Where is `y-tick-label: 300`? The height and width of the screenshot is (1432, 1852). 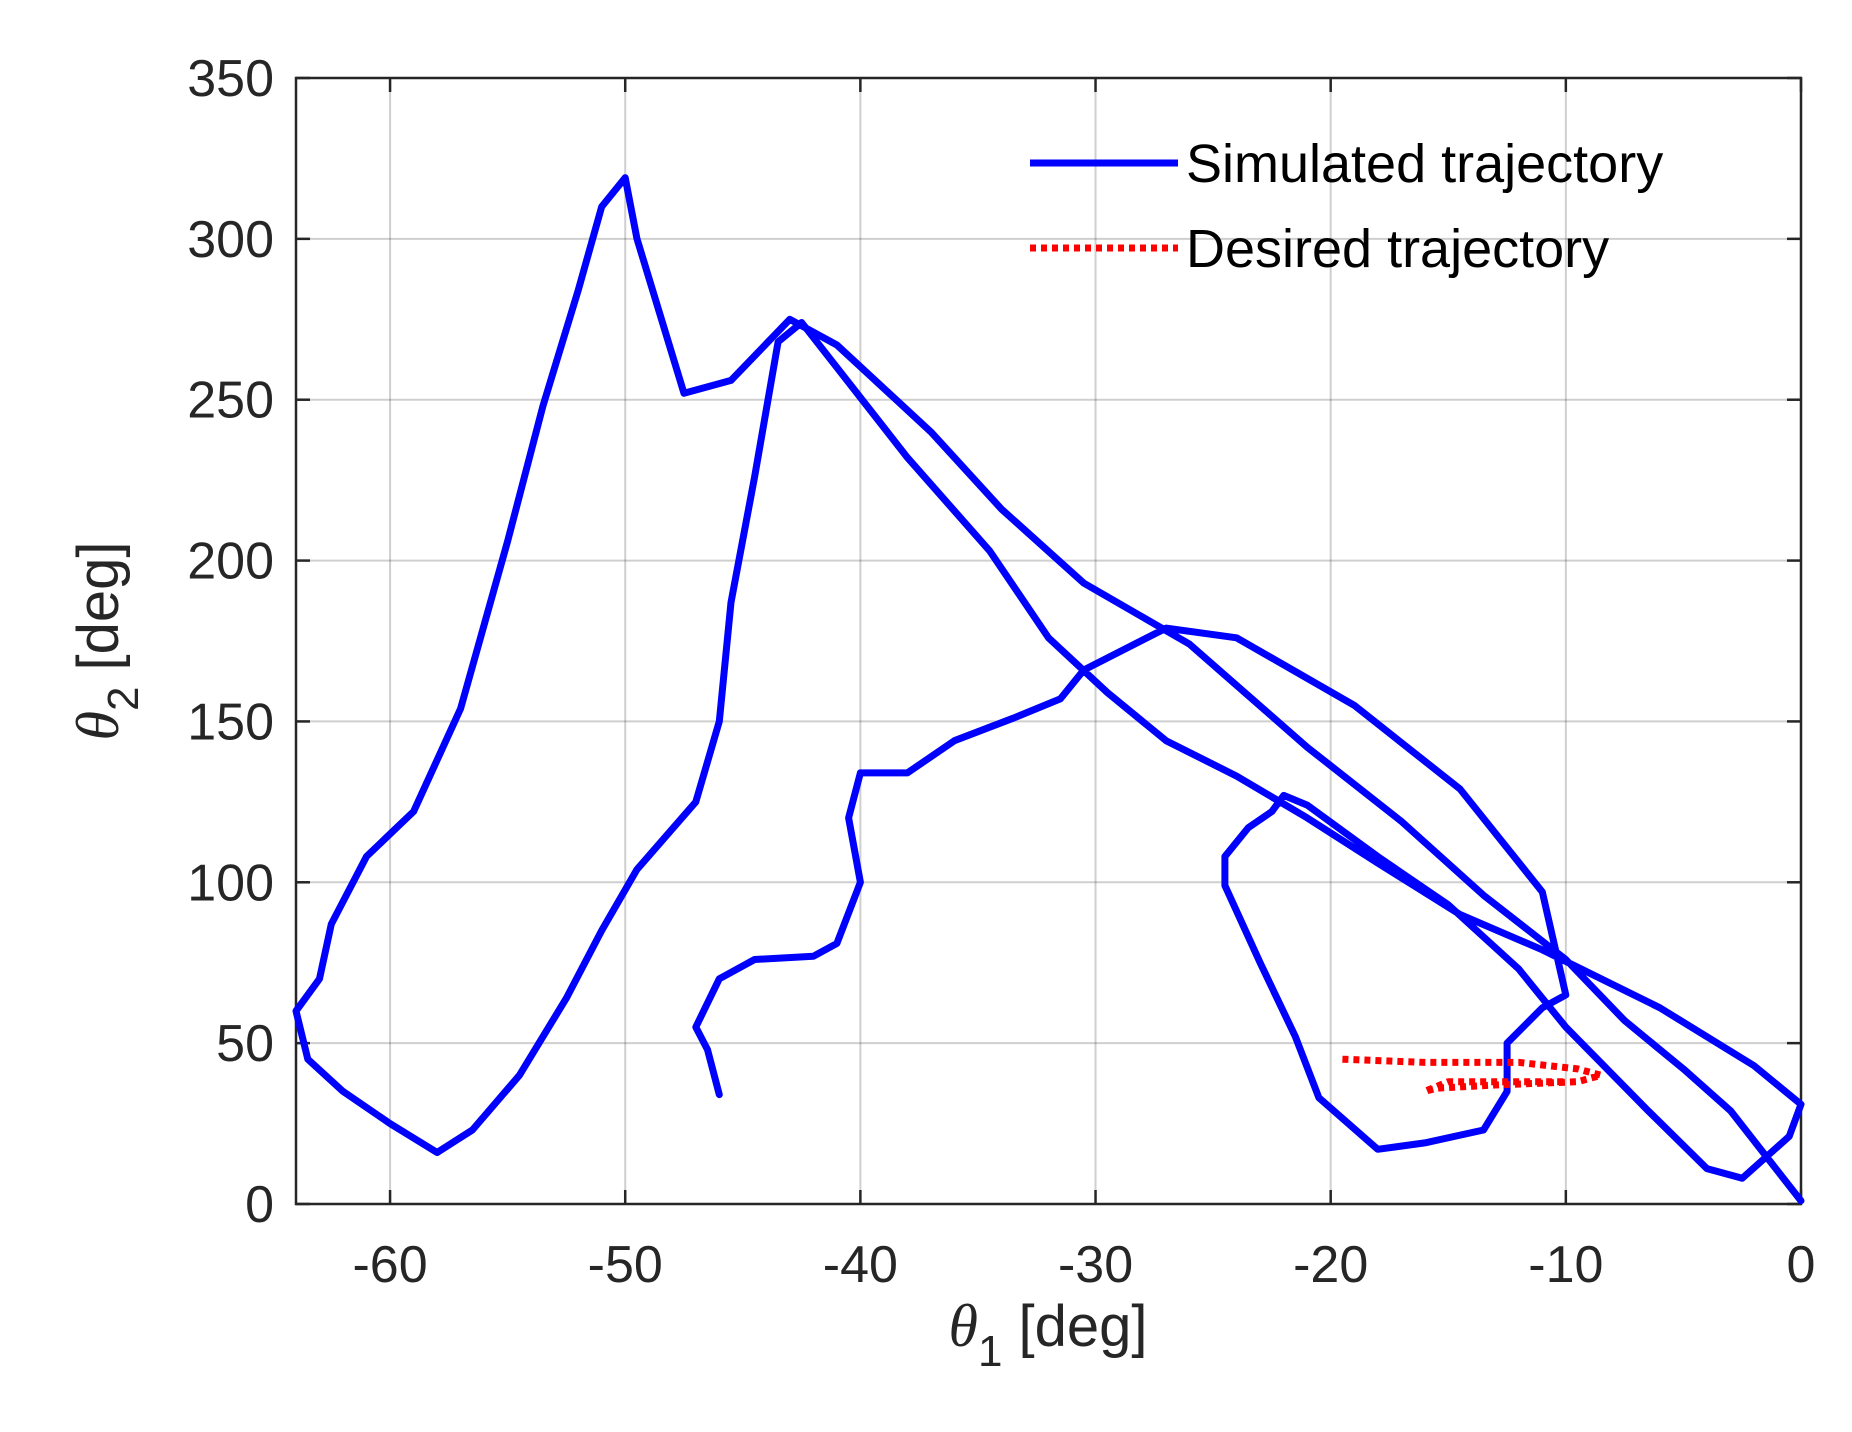
y-tick-label: 300 is located at coordinates (230, 240).